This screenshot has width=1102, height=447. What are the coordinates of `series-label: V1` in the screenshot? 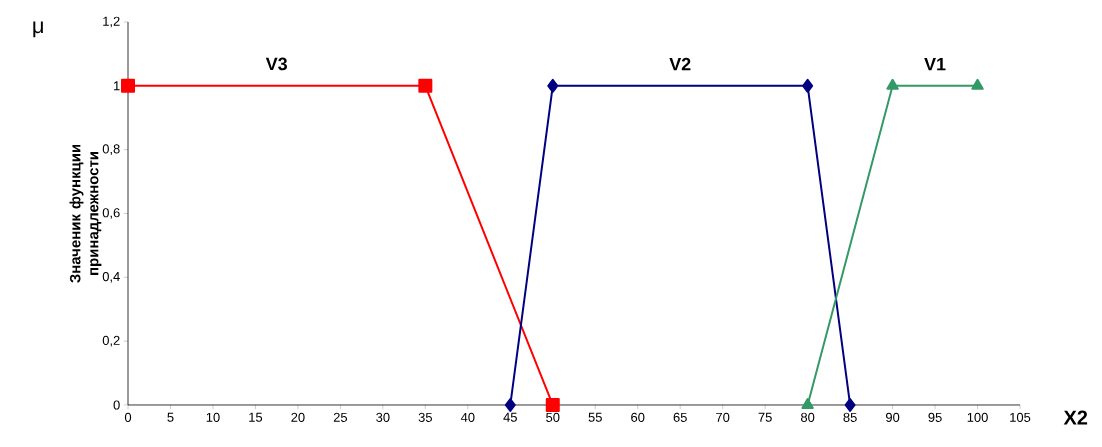 It's located at (935, 64).